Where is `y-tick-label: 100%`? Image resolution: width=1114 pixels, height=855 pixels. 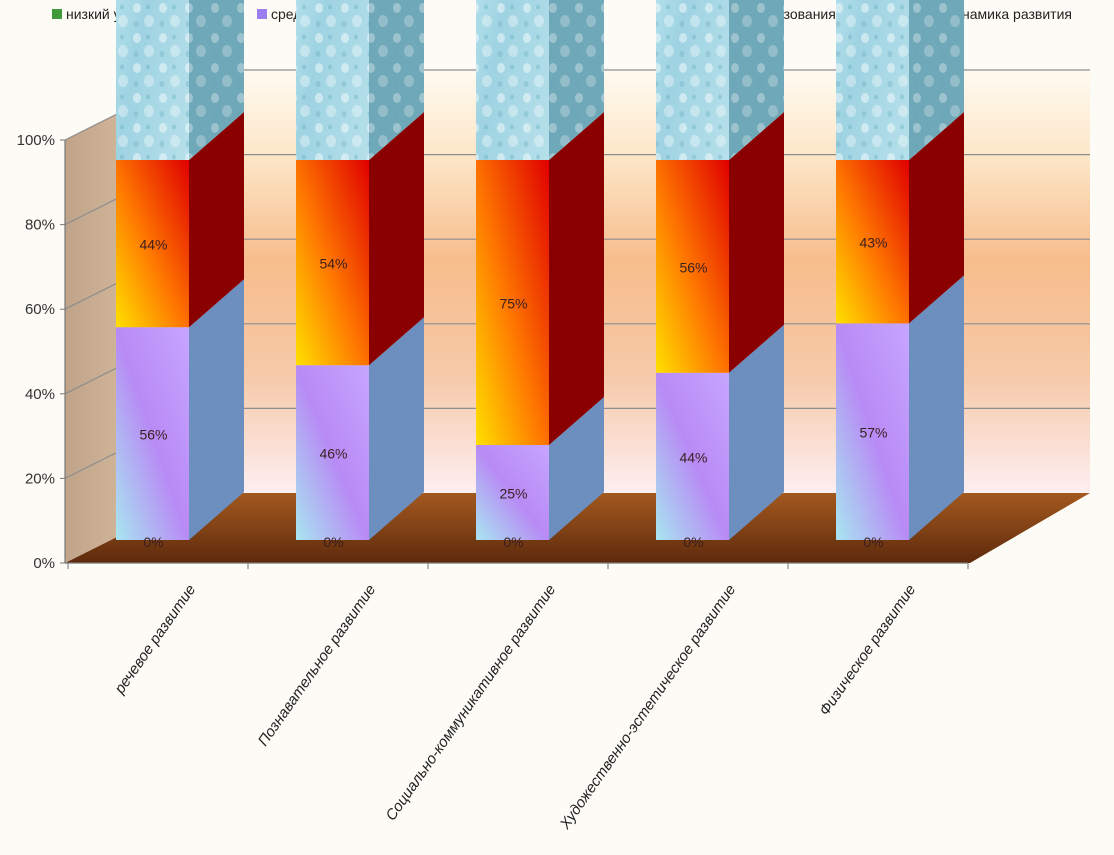
y-tick-label: 100% is located at coordinates (36, 140).